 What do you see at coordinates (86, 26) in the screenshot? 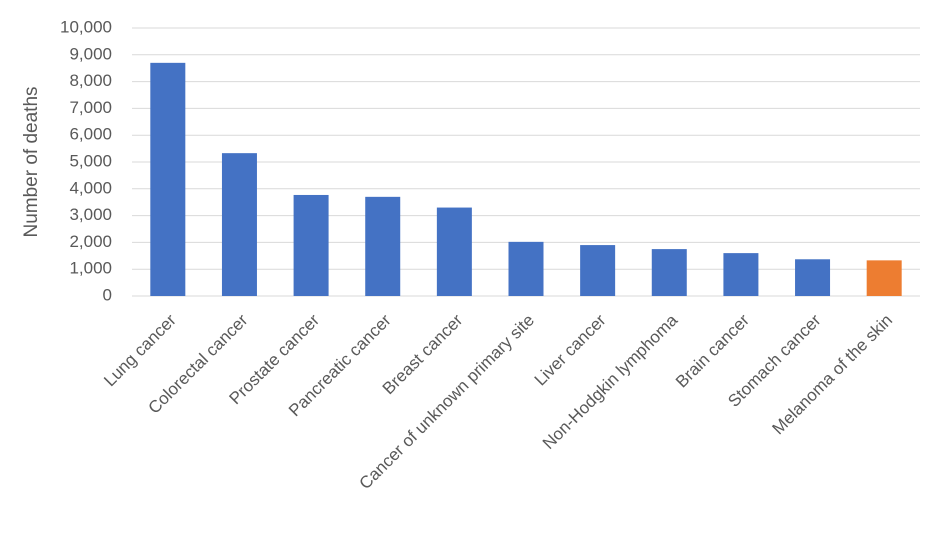
I see `y-tick-label: 10,000` at bounding box center [86, 26].